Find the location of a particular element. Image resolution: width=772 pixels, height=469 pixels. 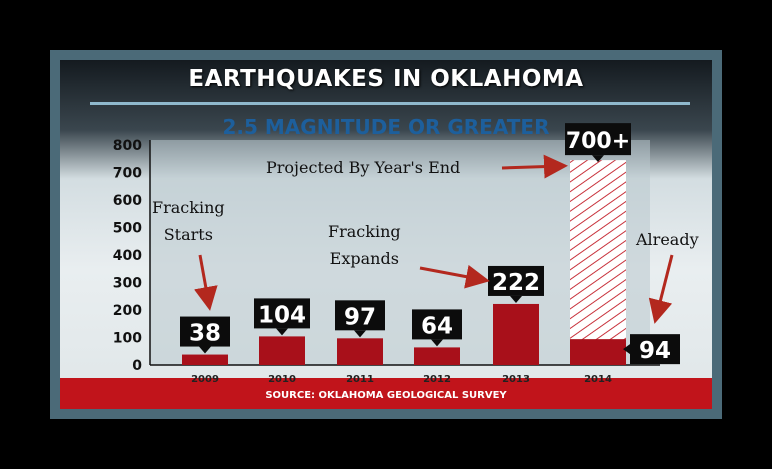

bar-2013 is located at coordinates (516, 334).